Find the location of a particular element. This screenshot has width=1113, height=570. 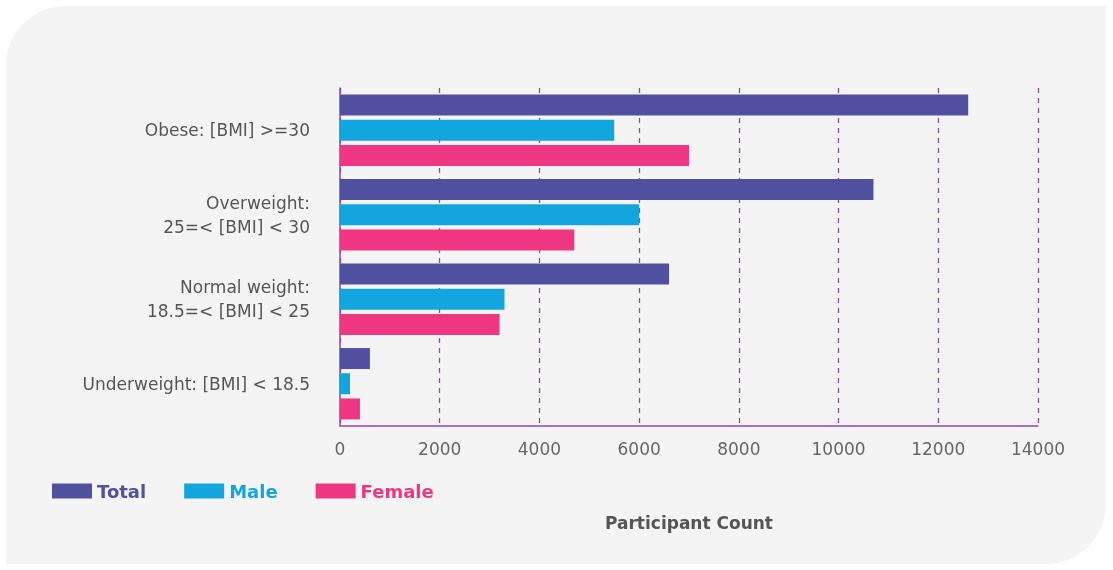

y-tick-label: Normal weight: 18.5=< [BMI] < 25 is located at coordinates (228, 299).